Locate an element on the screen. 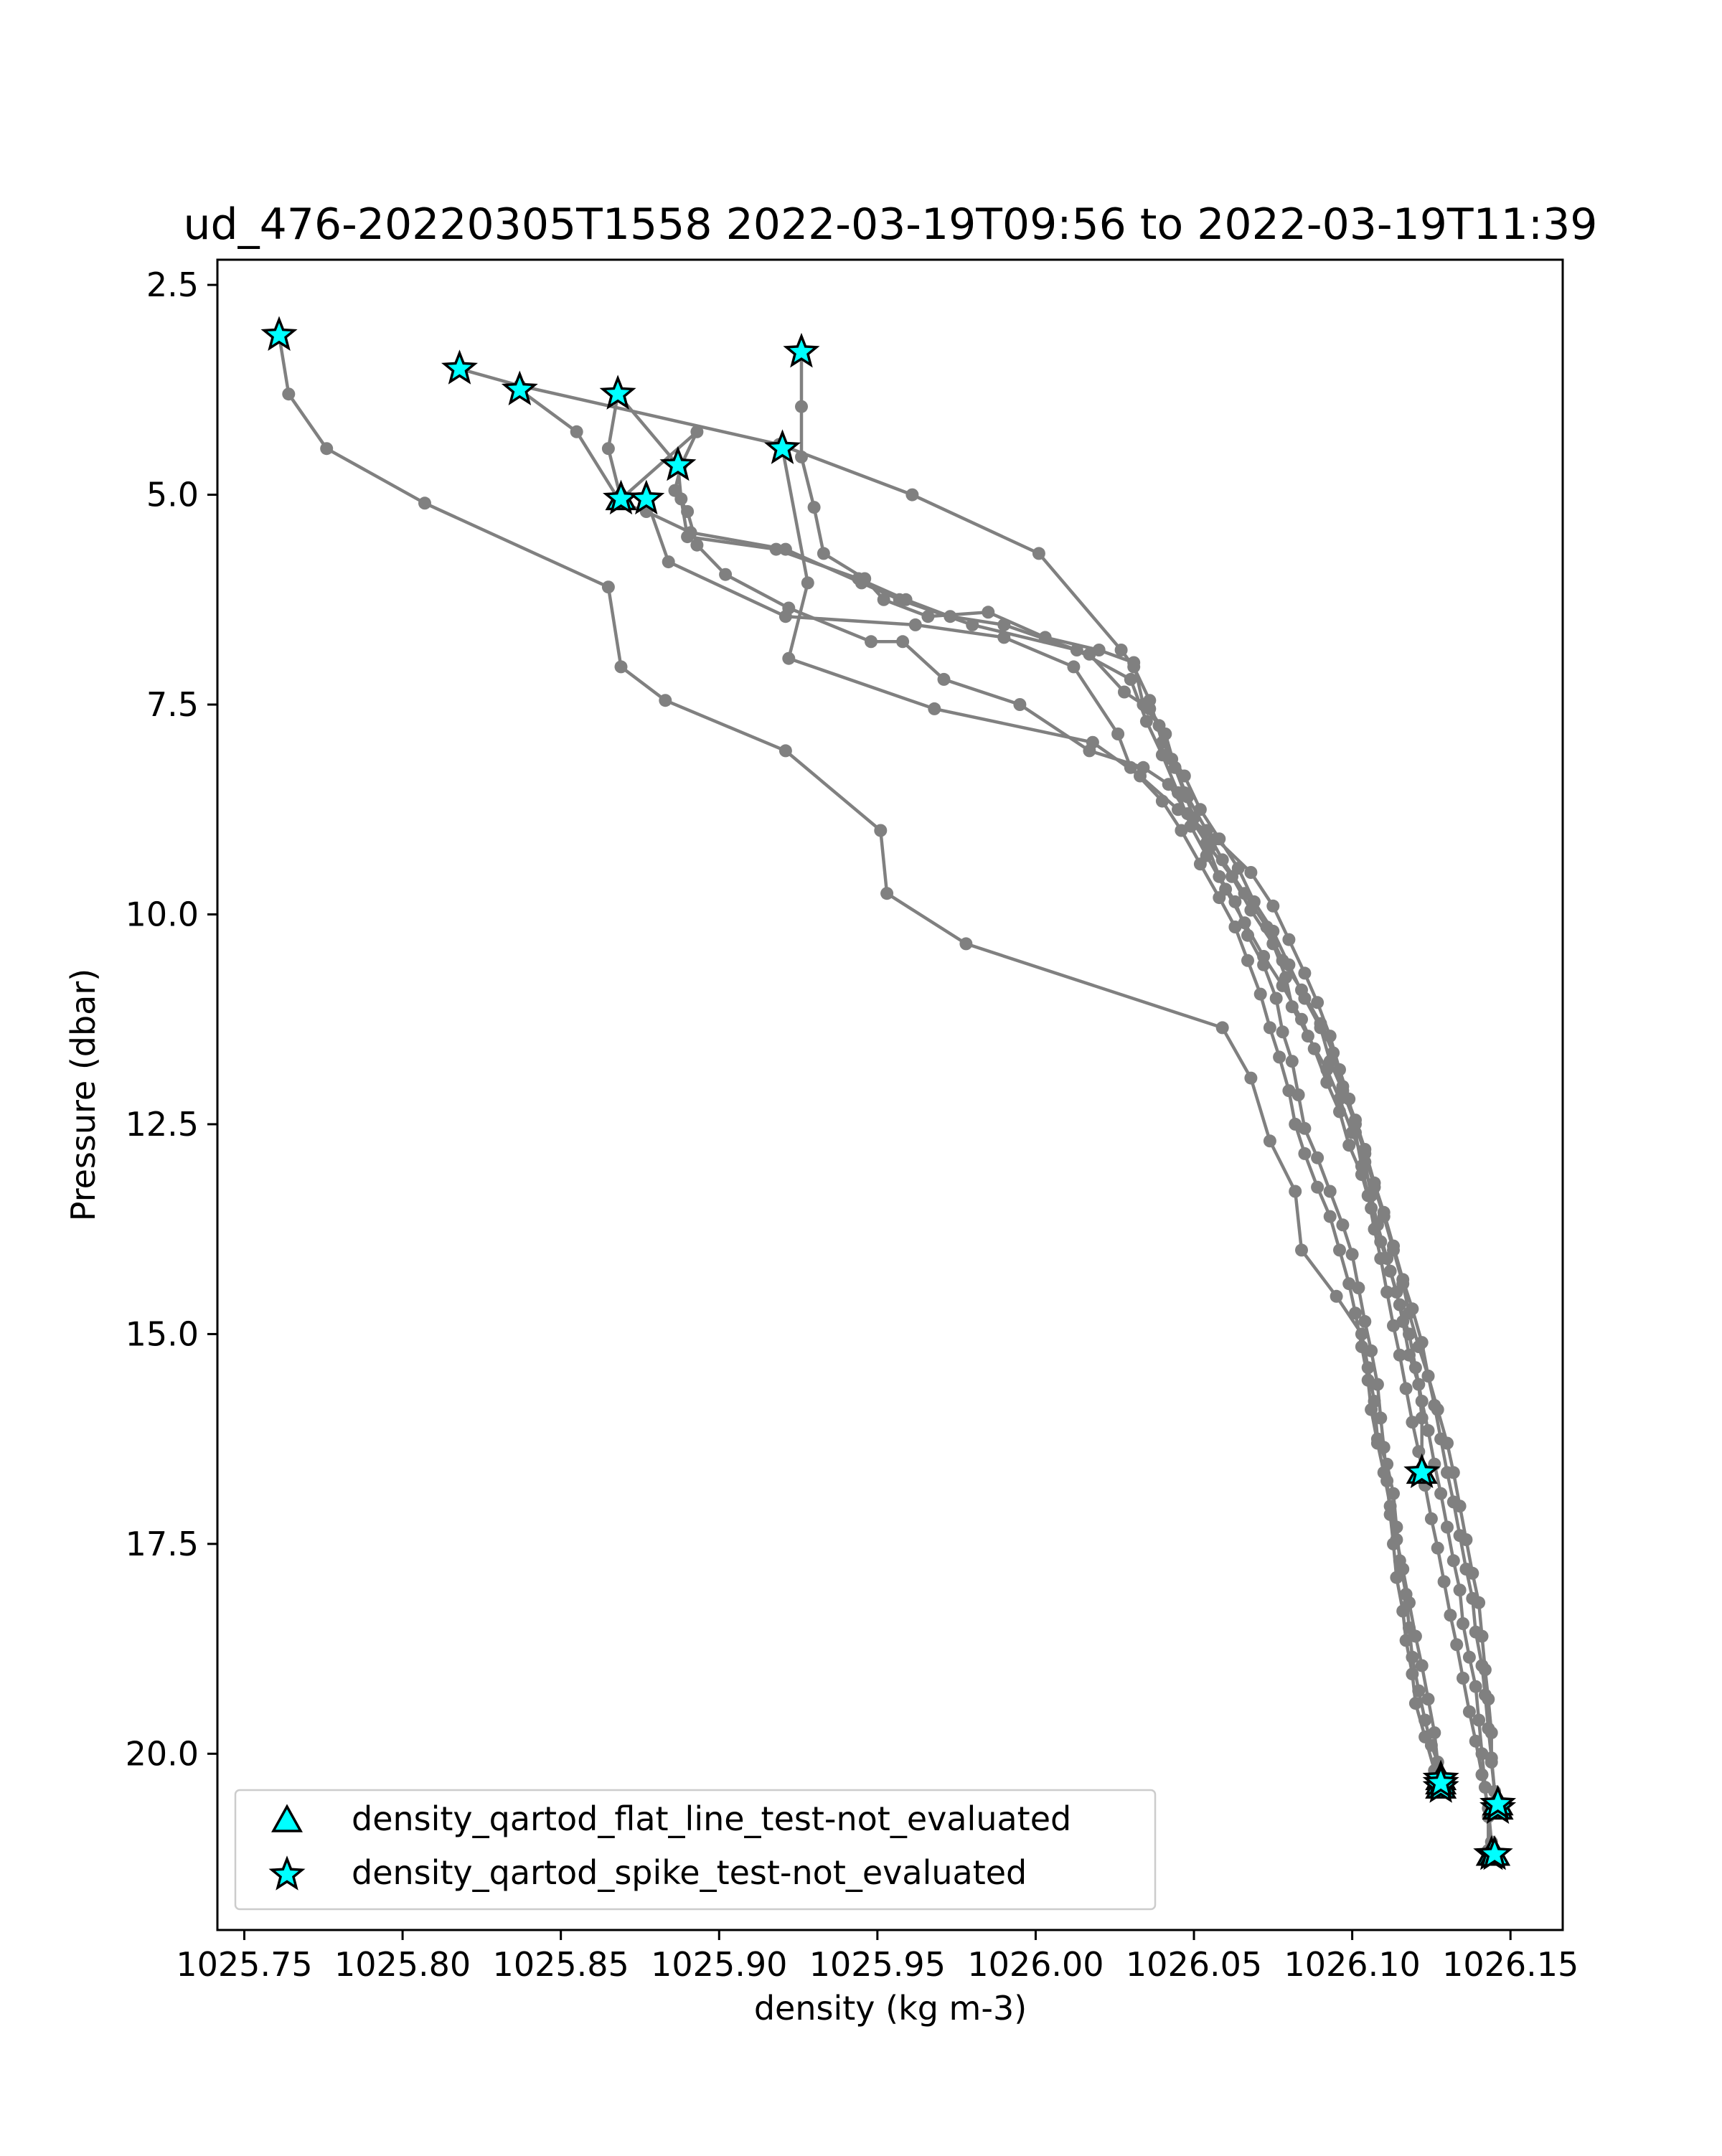 This screenshot has height=2156, width=1722. y-tick-label: 15.0 is located at coordinates (163, 1334).